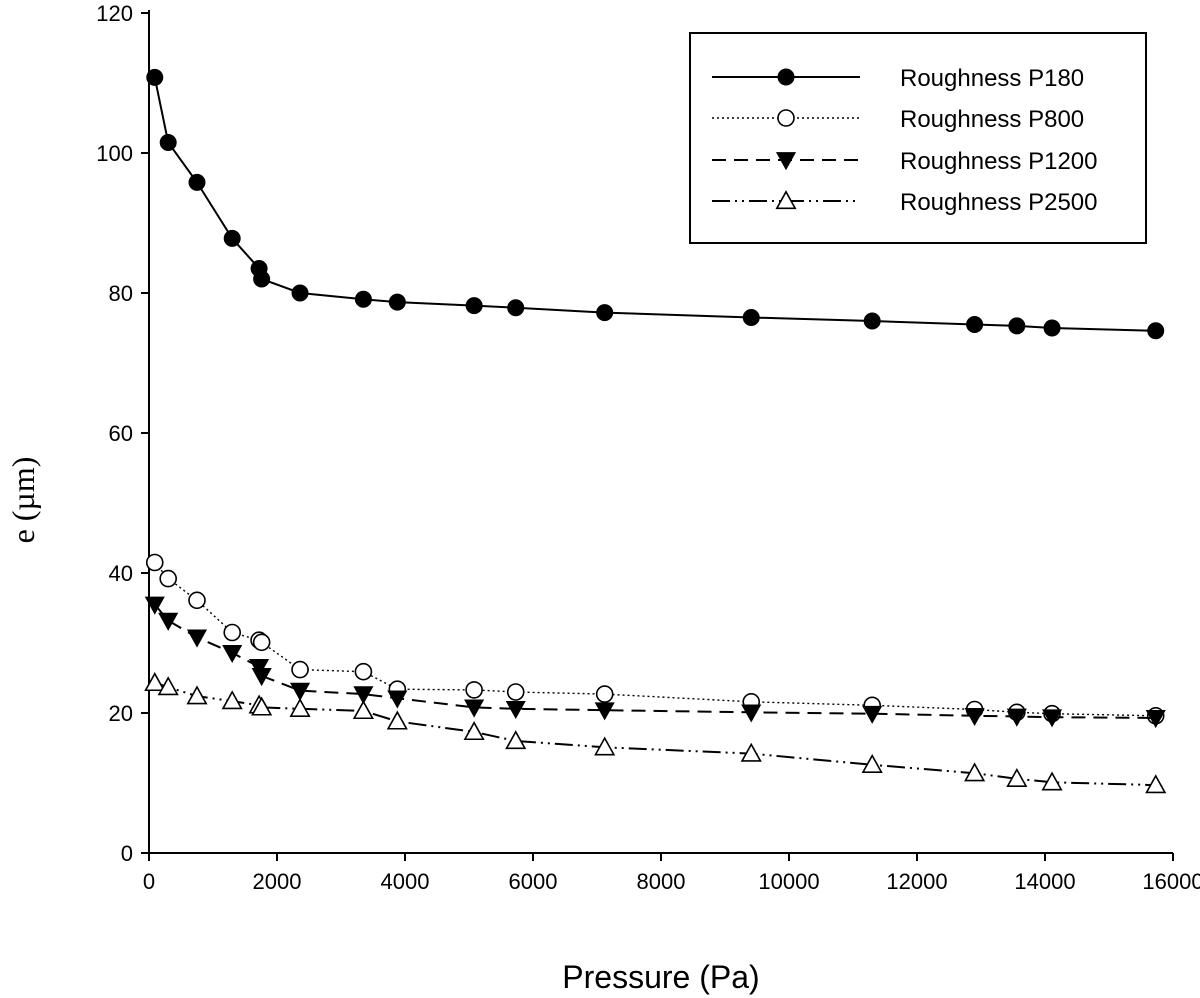  Describe the element at coordinates (998, 161) in the screenshot. I see `legend-label: Roughness P1200` at that location.